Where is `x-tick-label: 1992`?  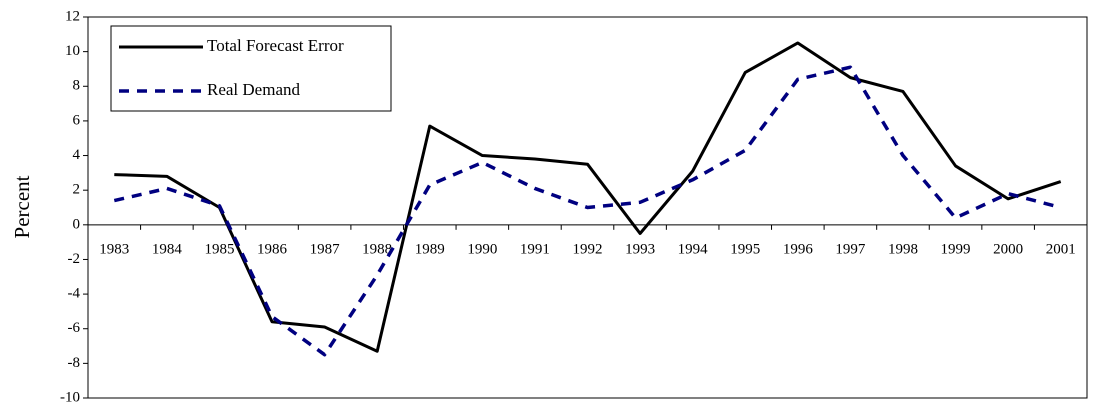 x-tick-label: 1992 is located at coordinates (588, 249).